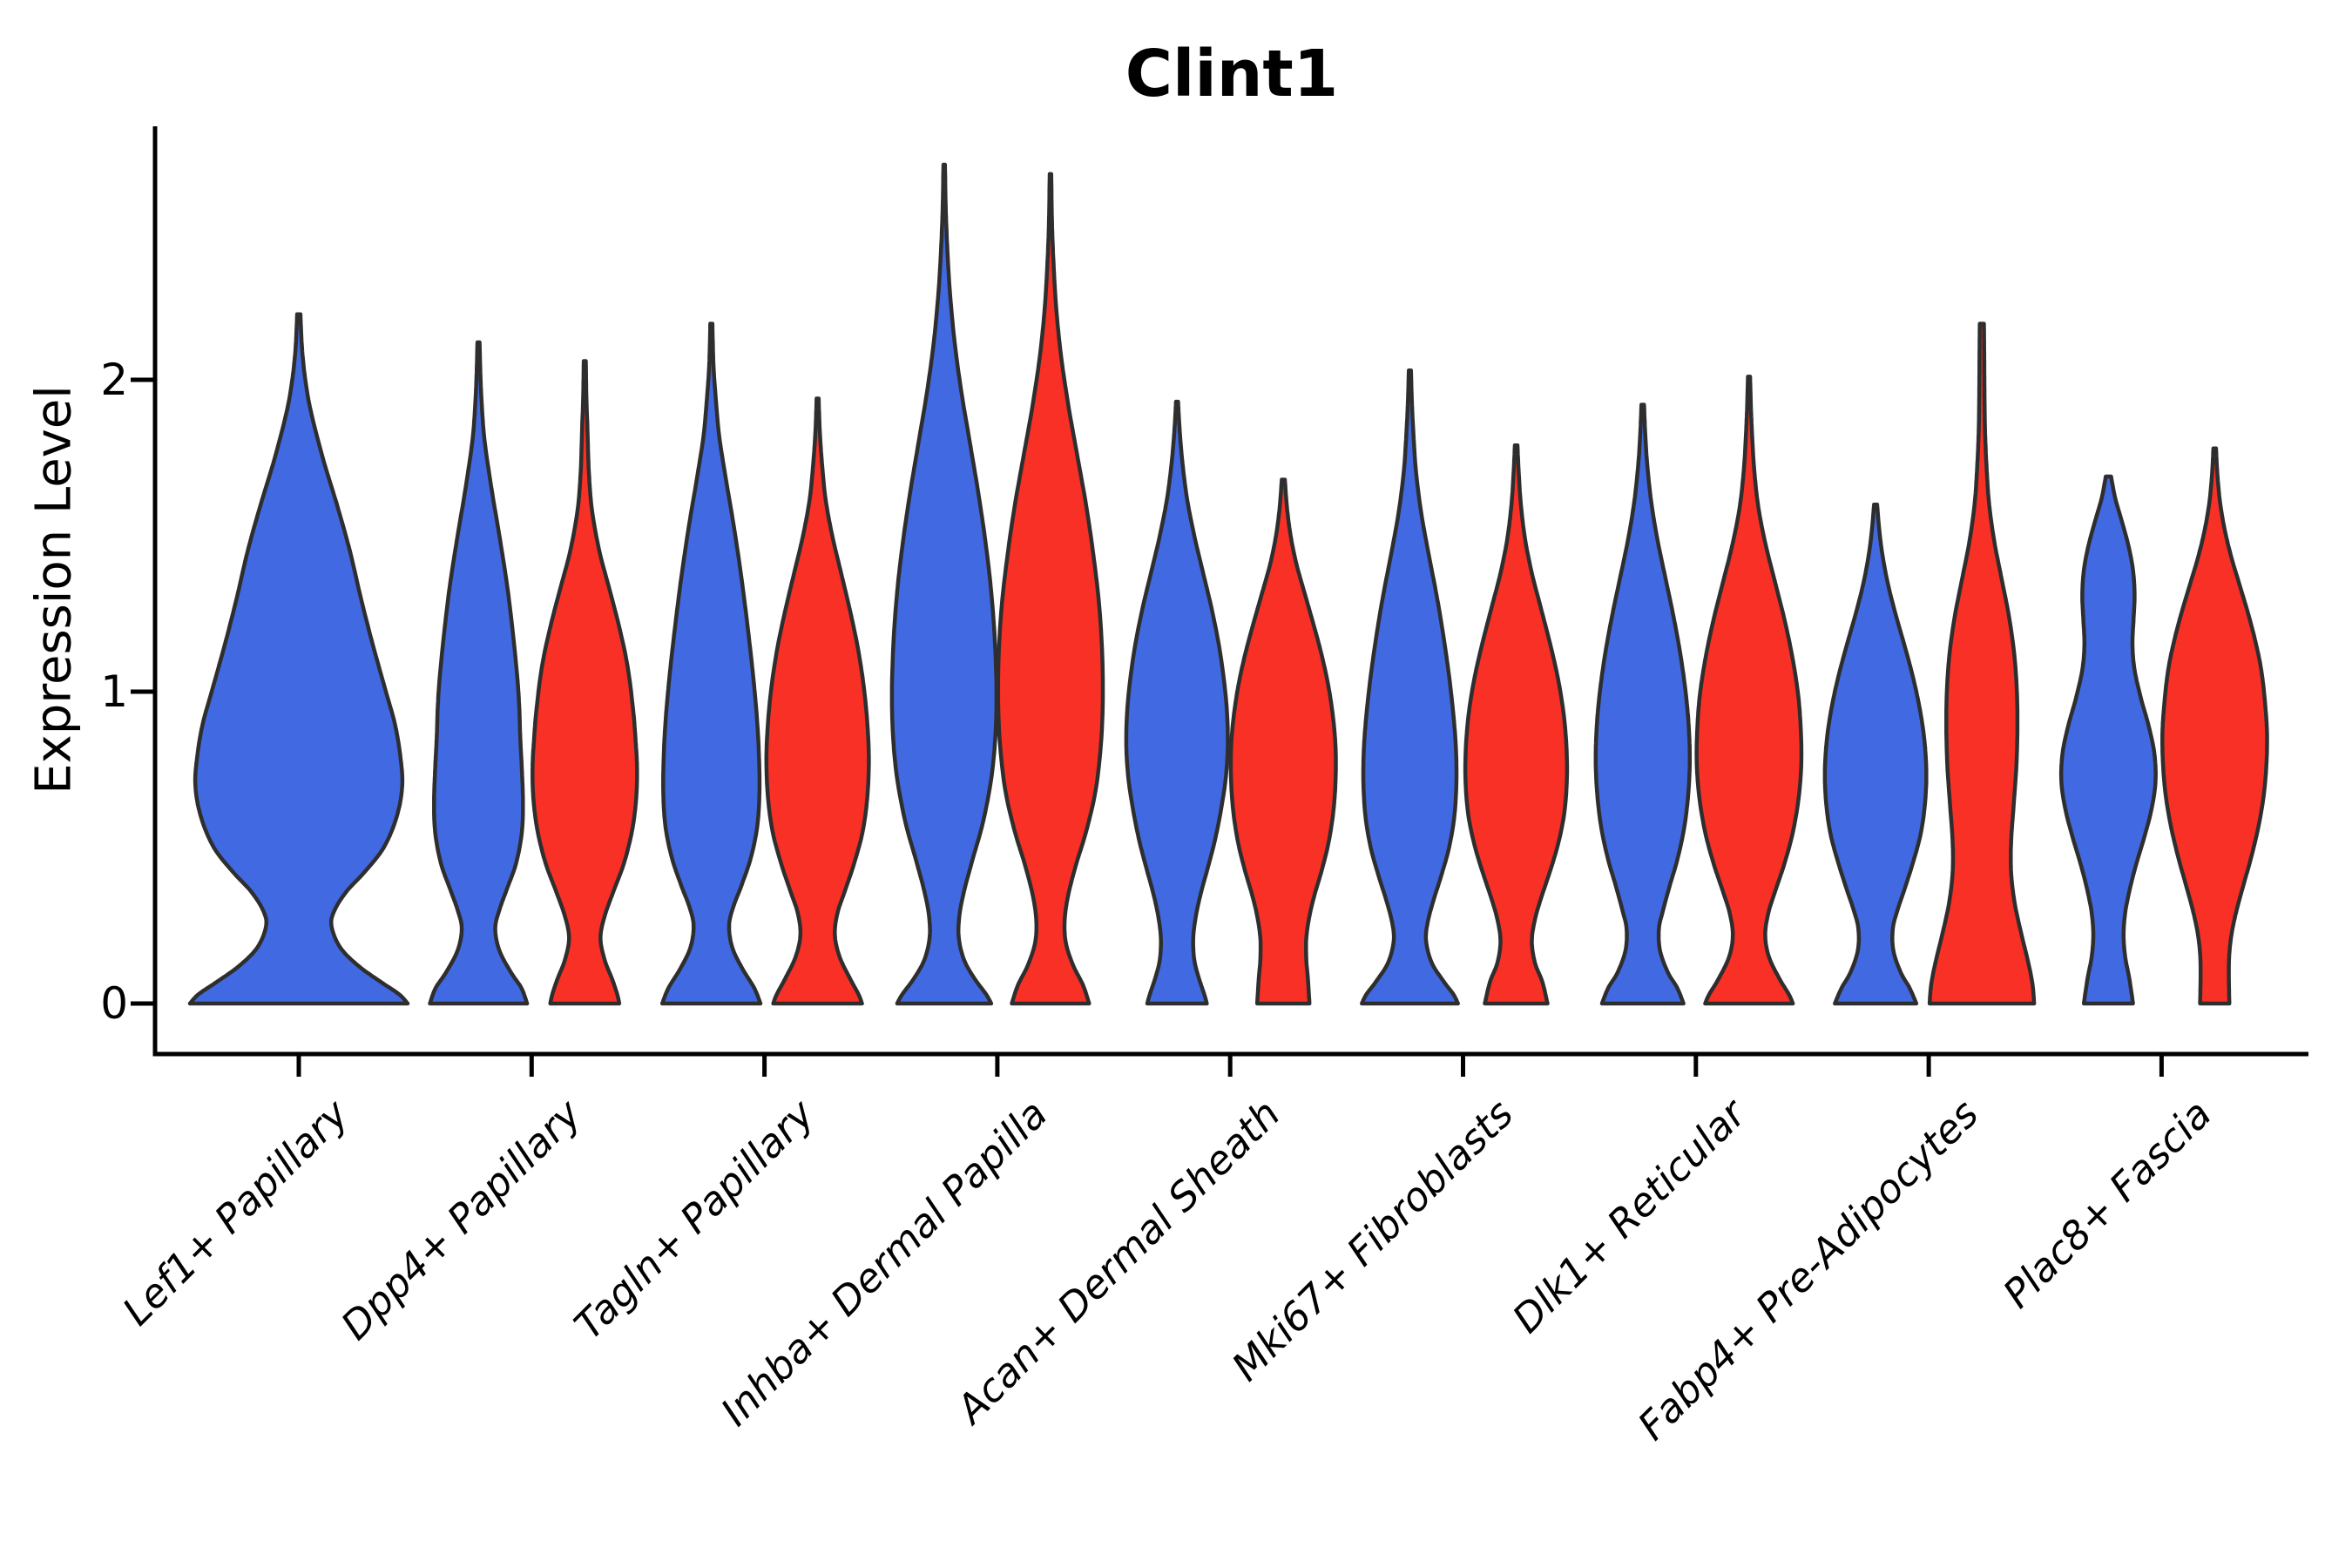 Image resolution: width=2352 pixels, height=1568 pixels. What do you see at coordinates (114, 380) in the screenshot?
I see `y-tick-label: 2` at bounding box center [114, 380].